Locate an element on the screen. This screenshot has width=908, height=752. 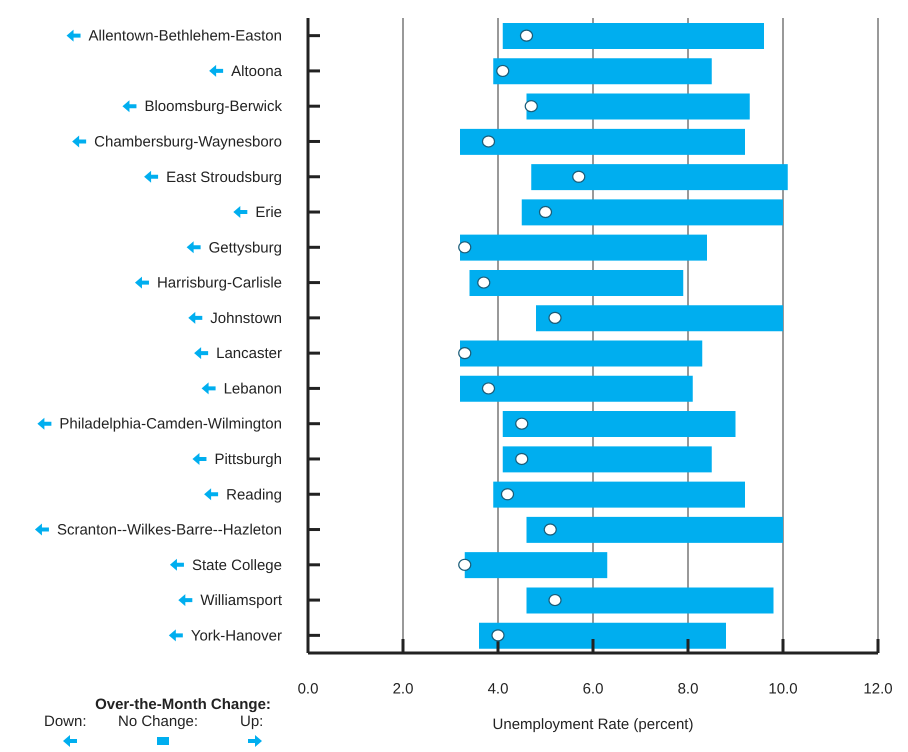
x-tick-label: 8.0 is located at coordinates (688, 689).